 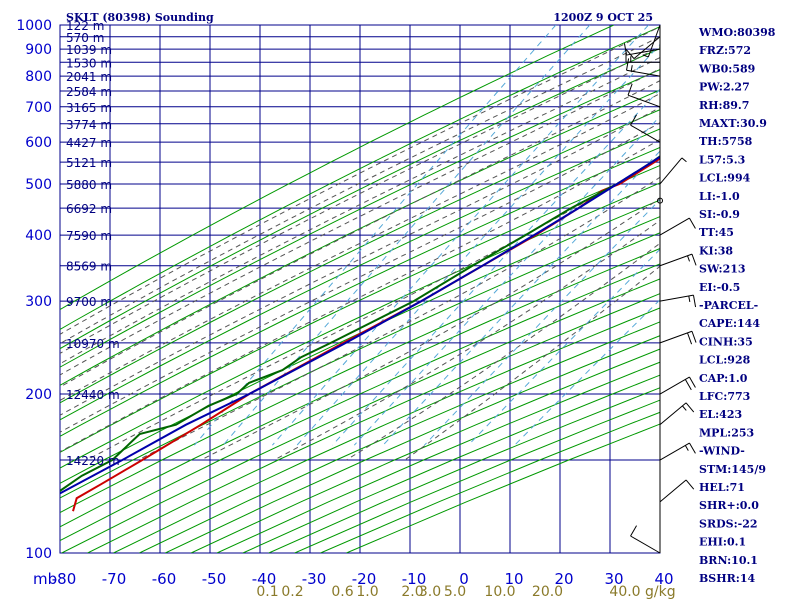 What do you see at coordinates (85, 38) in the screenshot?
I see `height-label: 570 m` at bounding box center [85, 38].